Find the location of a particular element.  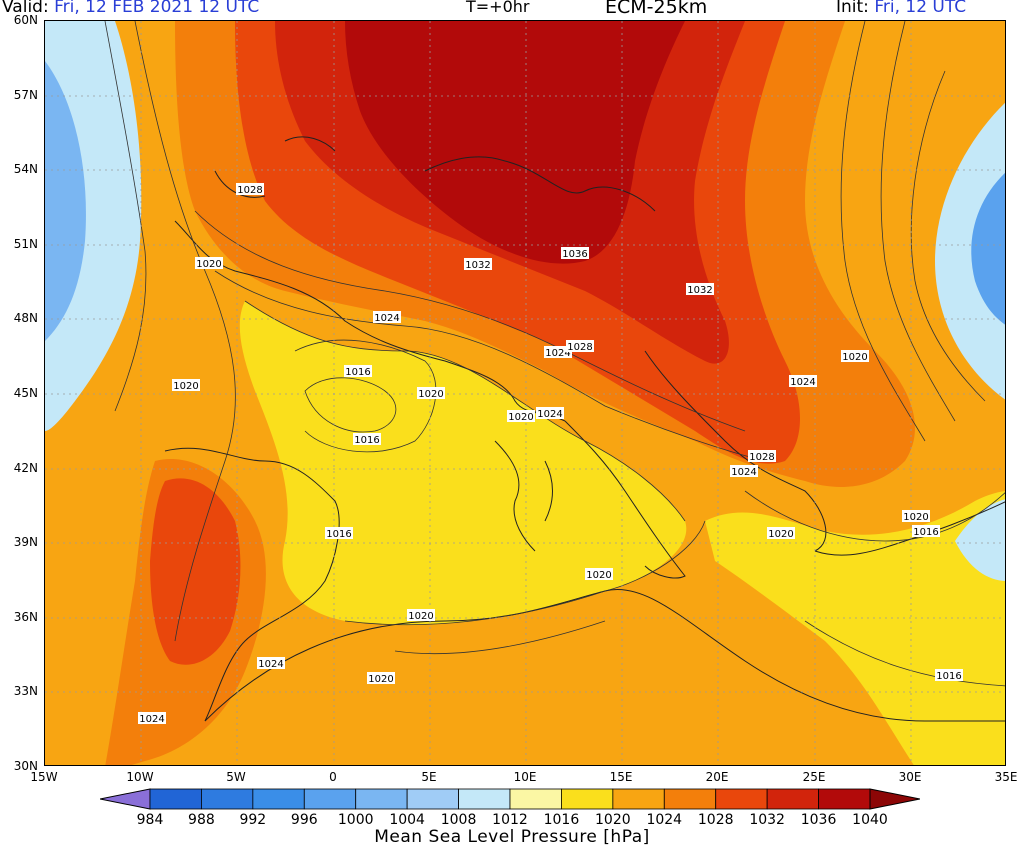

lat-label: 39N is located at coordinates (25, 542).